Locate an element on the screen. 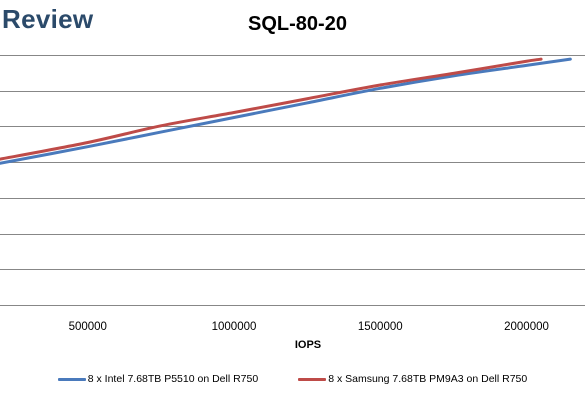  x-tick-label: 500000 is located at coordinates (88, 327).